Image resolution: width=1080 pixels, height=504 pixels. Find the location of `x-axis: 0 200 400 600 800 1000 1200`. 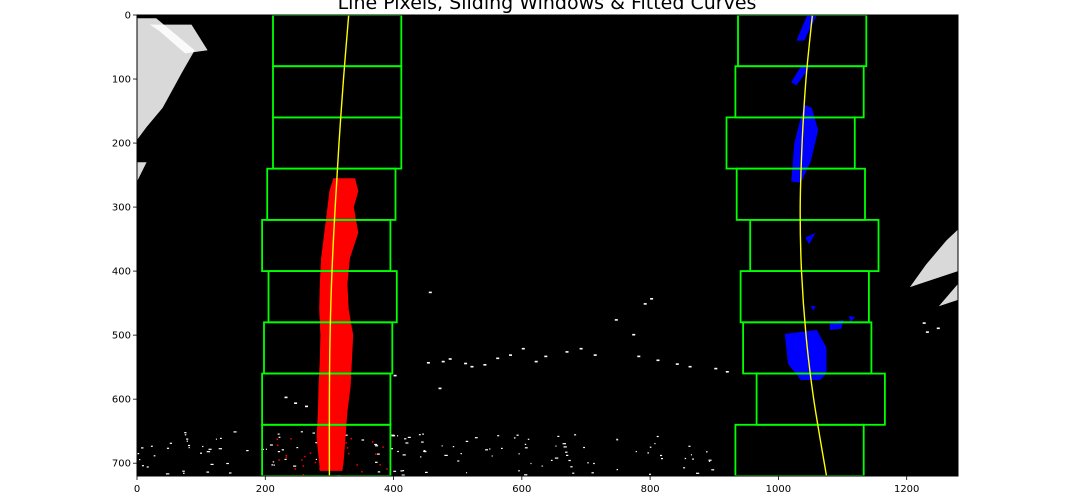

x-axis: 0 200 400 600 800 1000 1200 is located at coordinates (526, 485).